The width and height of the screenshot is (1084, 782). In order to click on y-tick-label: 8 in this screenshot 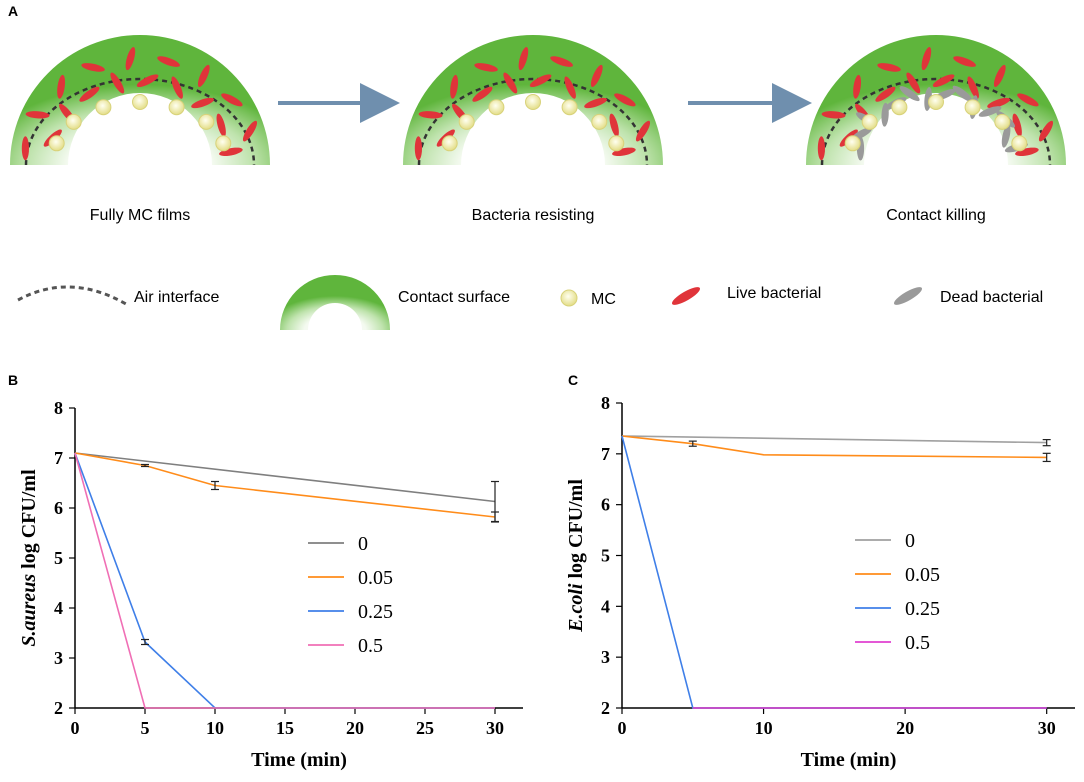, I will do `click(605, 403)`.